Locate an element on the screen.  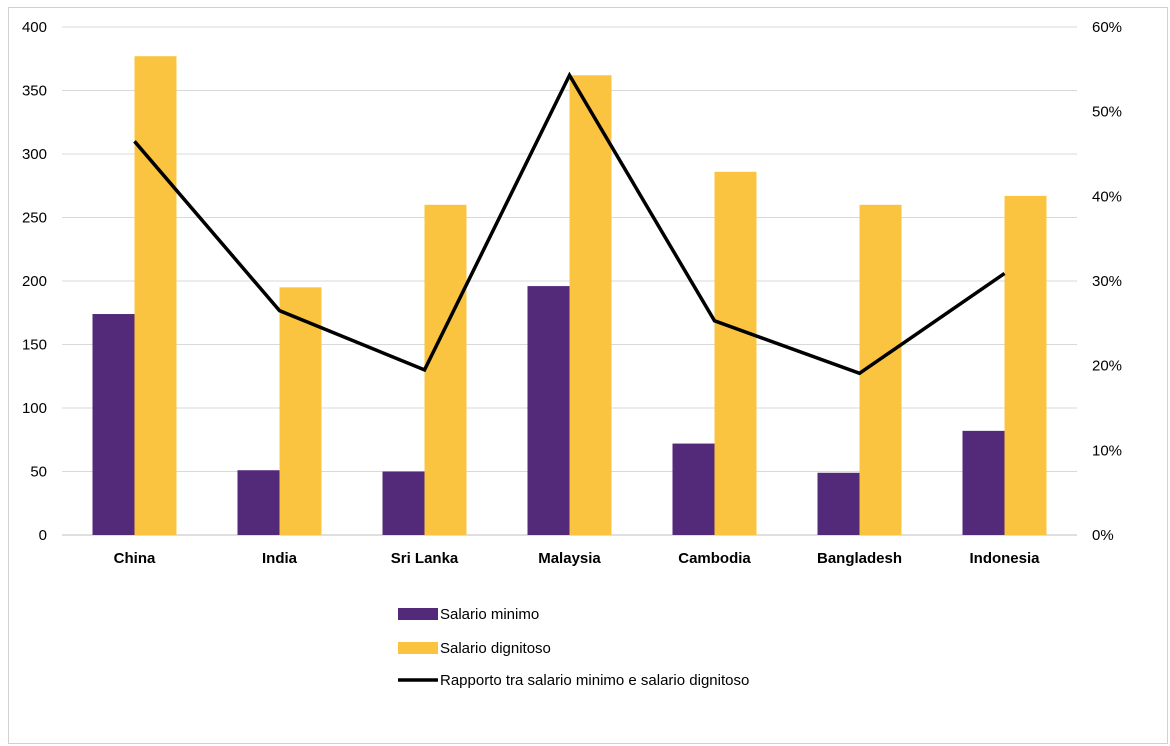
right-tick-label: 30% is located at coordinates (1107, 281).